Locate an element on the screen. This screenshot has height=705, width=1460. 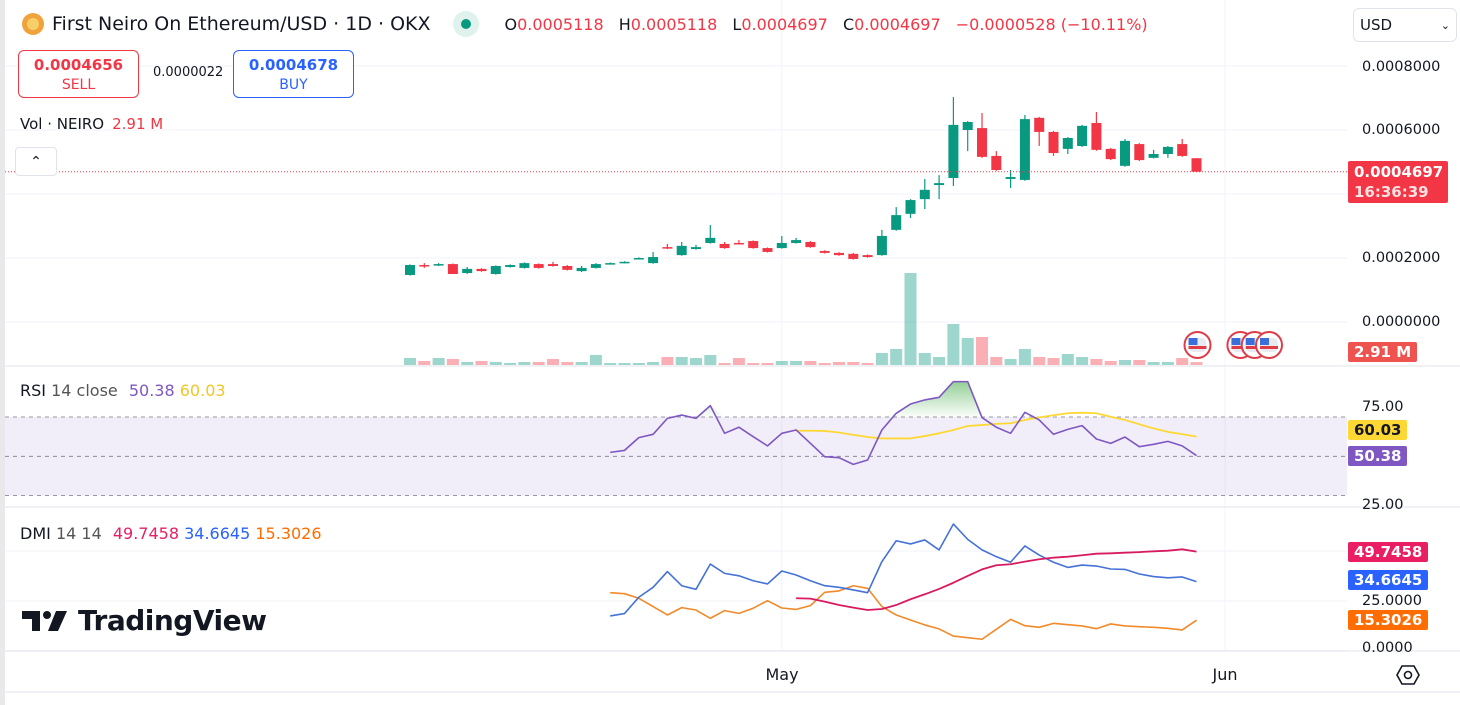
minus-di-axis-label: 15.3026 is located at coordinates (1388, 620).